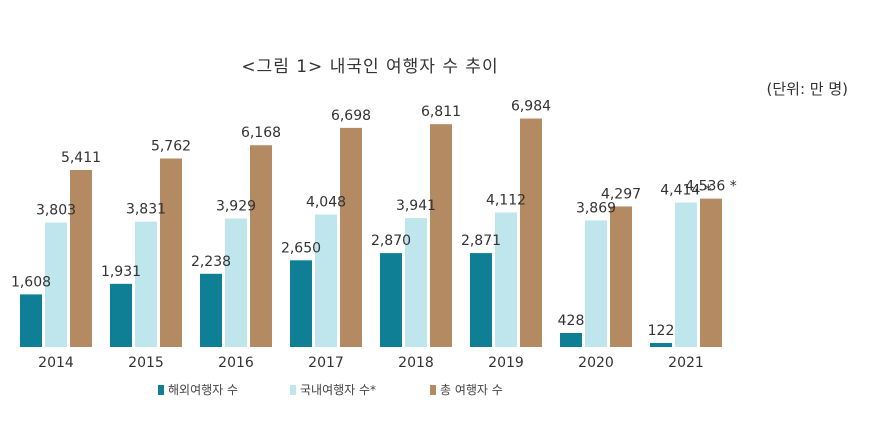  Describe the element at coordinates (371, 363) in the screenshot. I see `x-tick-labels-layer: 2014 2015 2016 2017 2018 2019 2020 2021` at that location.